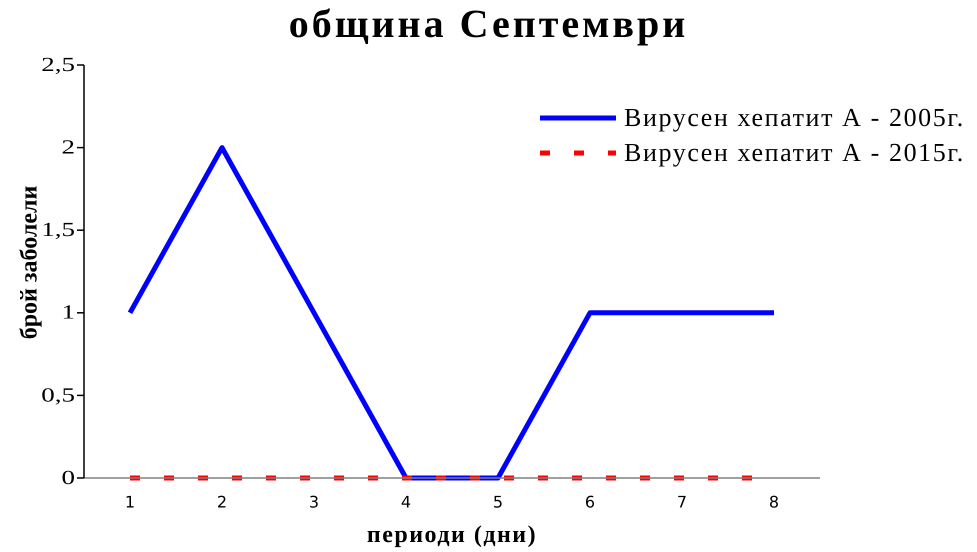 This screenshot has width=977, height=552. Describe the element at coordinates (222, 502) in the screenshot. I see `x-tick-label: 2` at that location.